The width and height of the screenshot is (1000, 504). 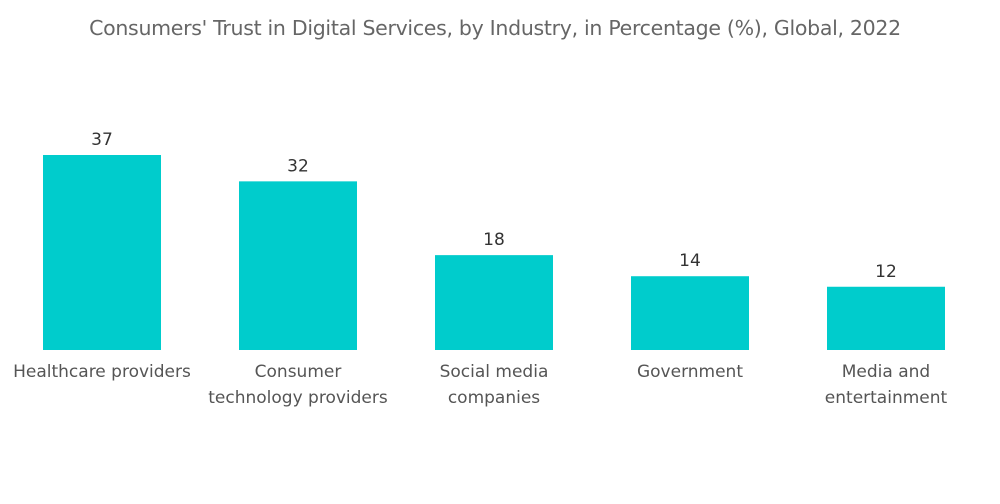 I want to click on data-label-1: 32, so click(x=298, y=166).